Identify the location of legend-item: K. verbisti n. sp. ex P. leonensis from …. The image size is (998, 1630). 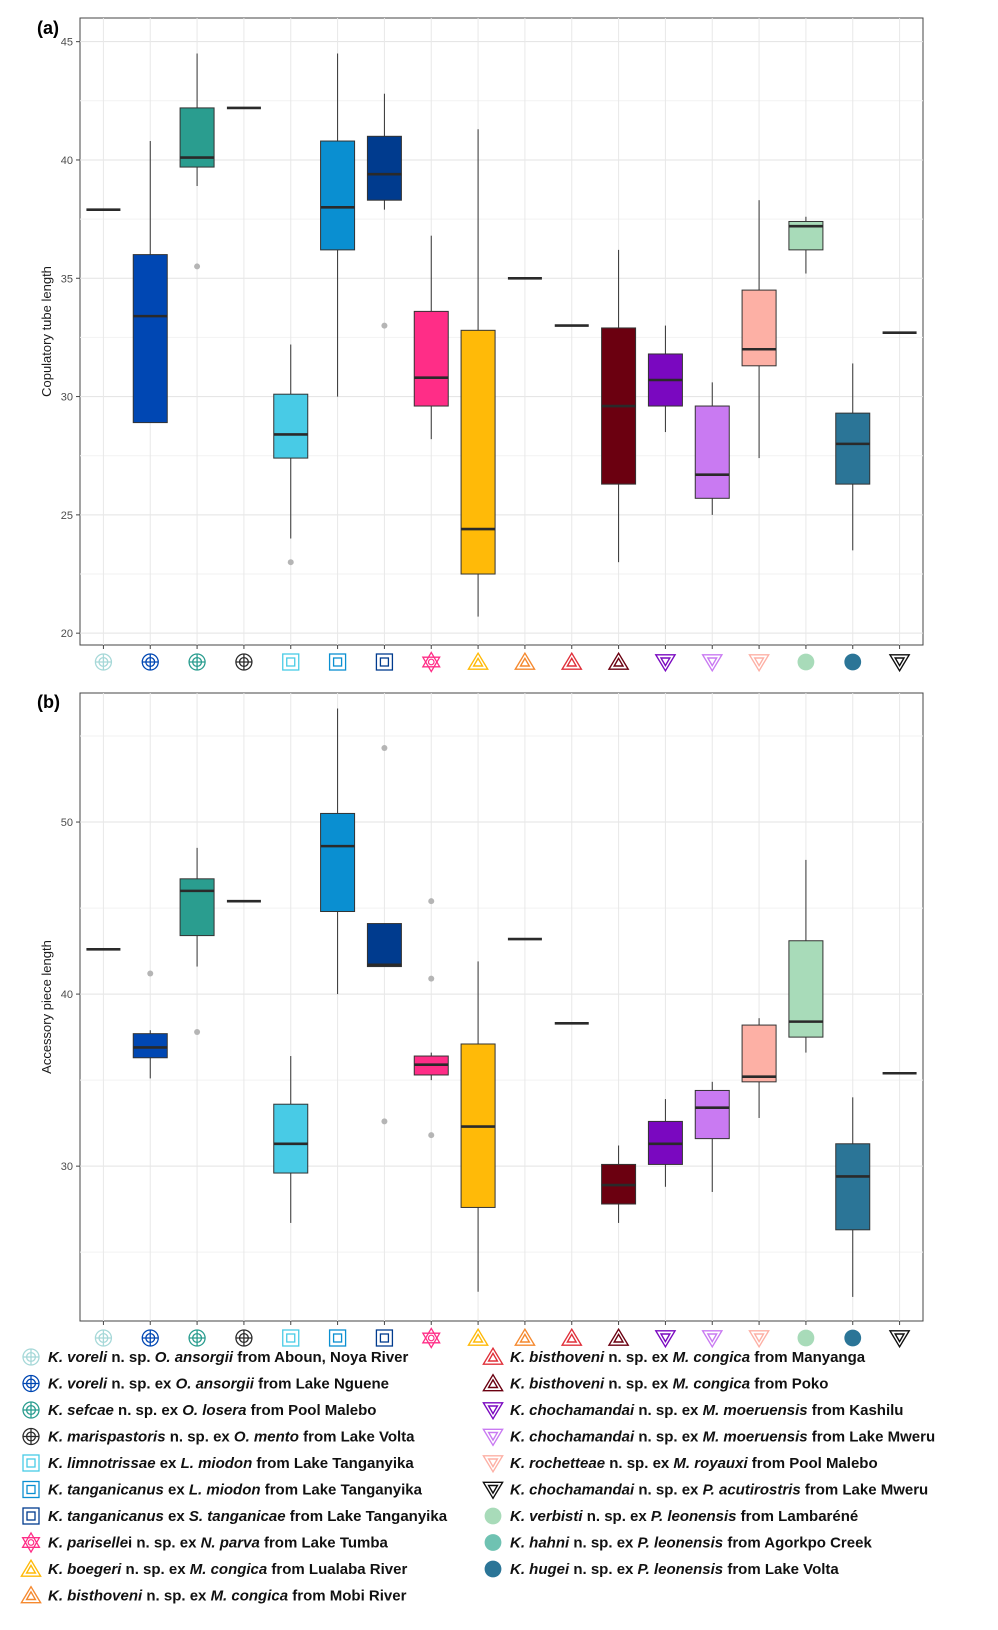
(671, 1516).